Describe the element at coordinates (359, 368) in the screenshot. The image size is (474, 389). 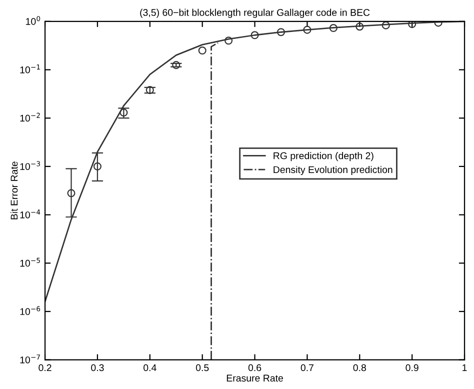
I see `x-tick-label: 0.8` at that location.